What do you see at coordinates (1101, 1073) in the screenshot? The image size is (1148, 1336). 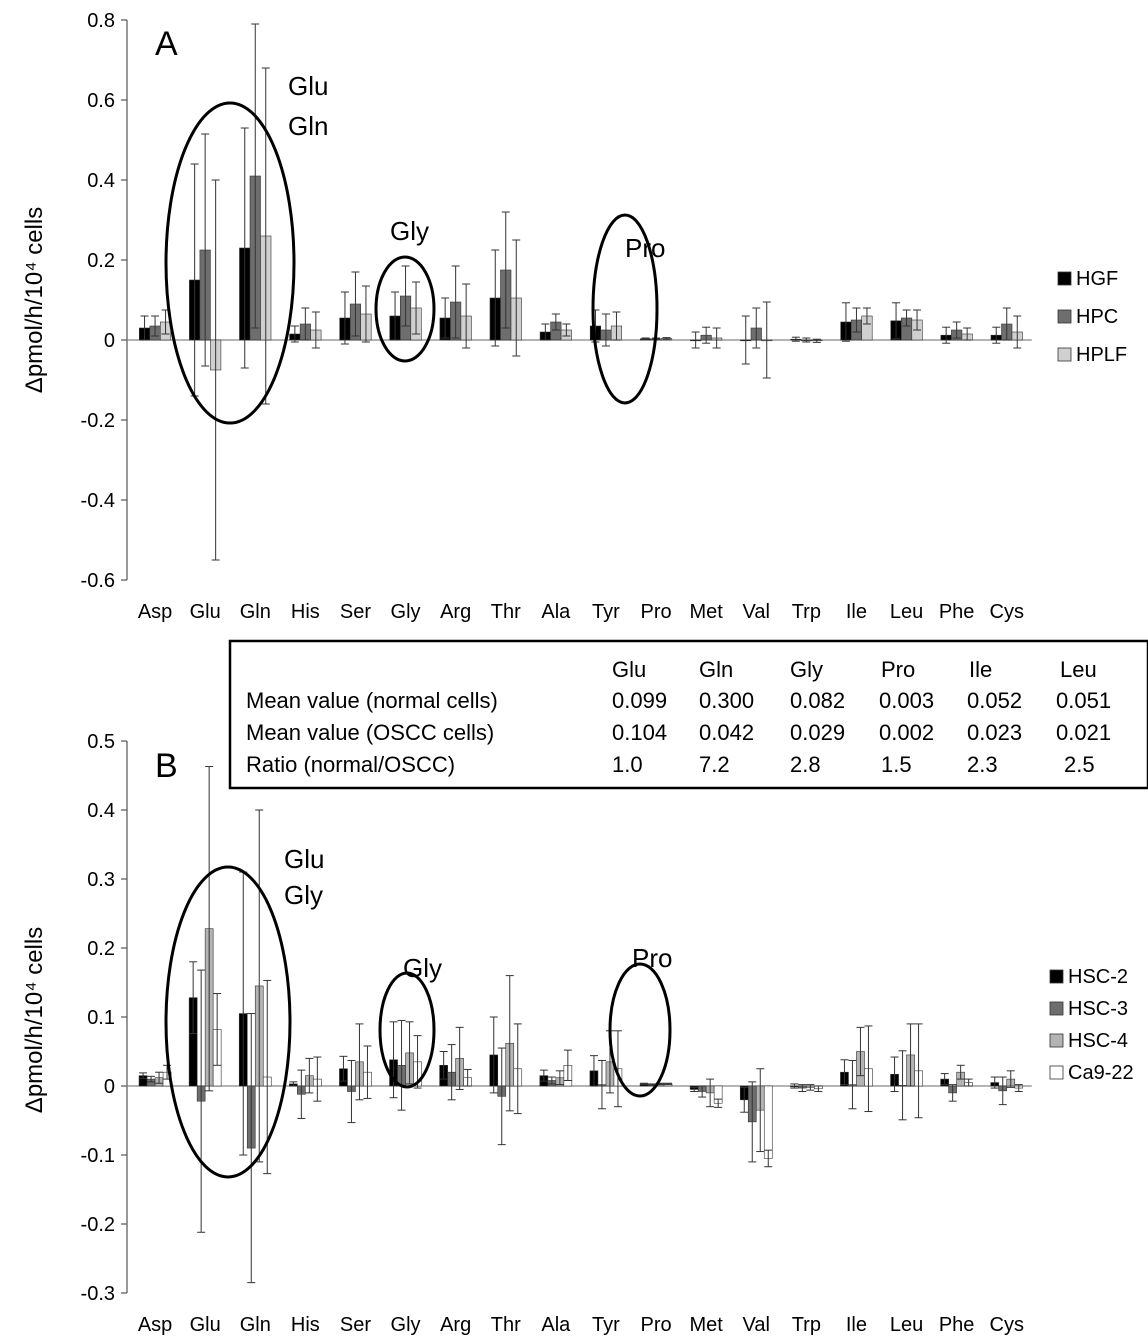 I see `legend-label: Ca9-22` at bounding box center [1101, 1073].